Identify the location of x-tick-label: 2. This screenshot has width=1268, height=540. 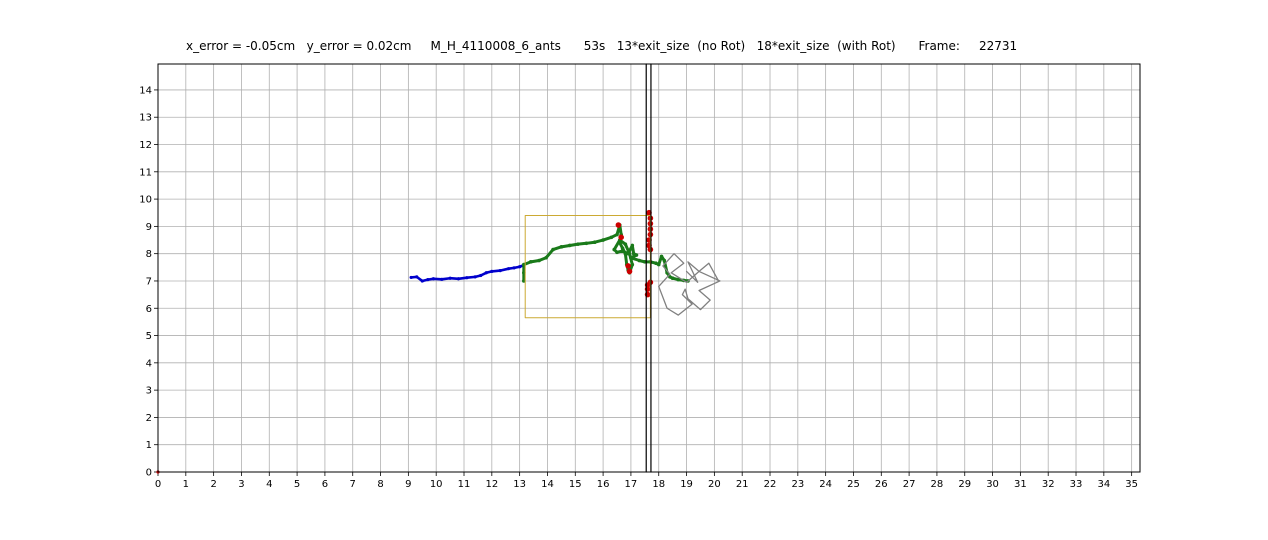
(213, 484).